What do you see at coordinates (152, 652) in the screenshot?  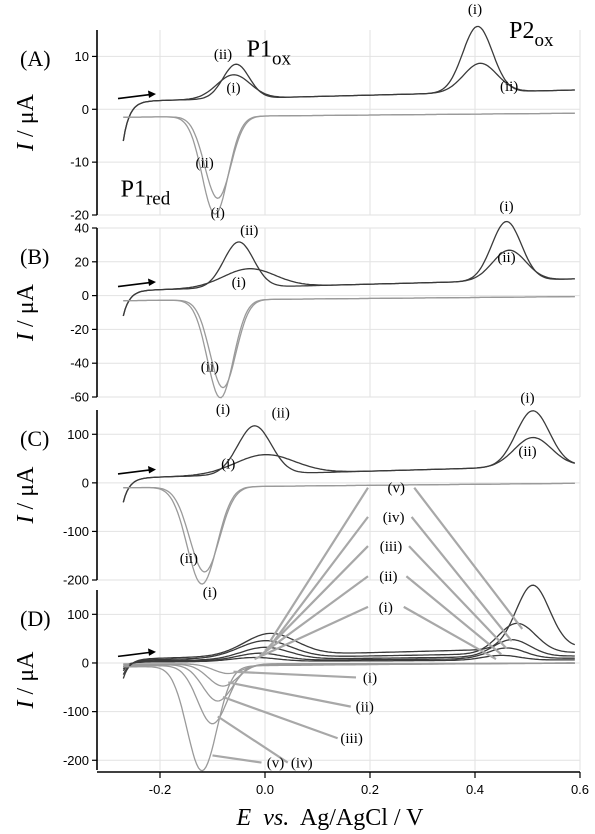 I see `scan-arrowhead-d` at bounding box center [152, 652].